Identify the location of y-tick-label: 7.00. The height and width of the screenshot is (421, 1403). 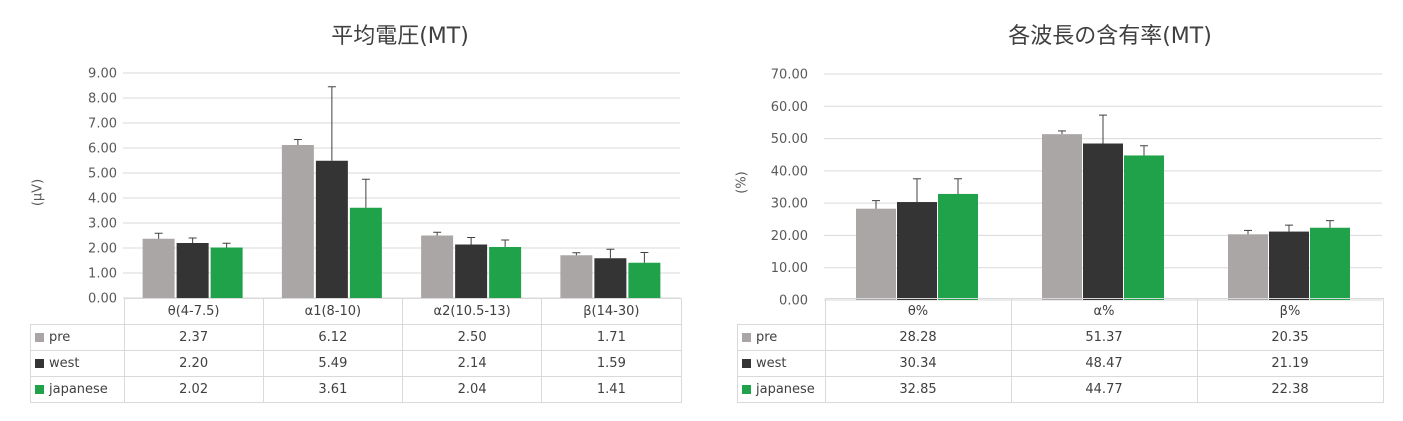
(102, 124).